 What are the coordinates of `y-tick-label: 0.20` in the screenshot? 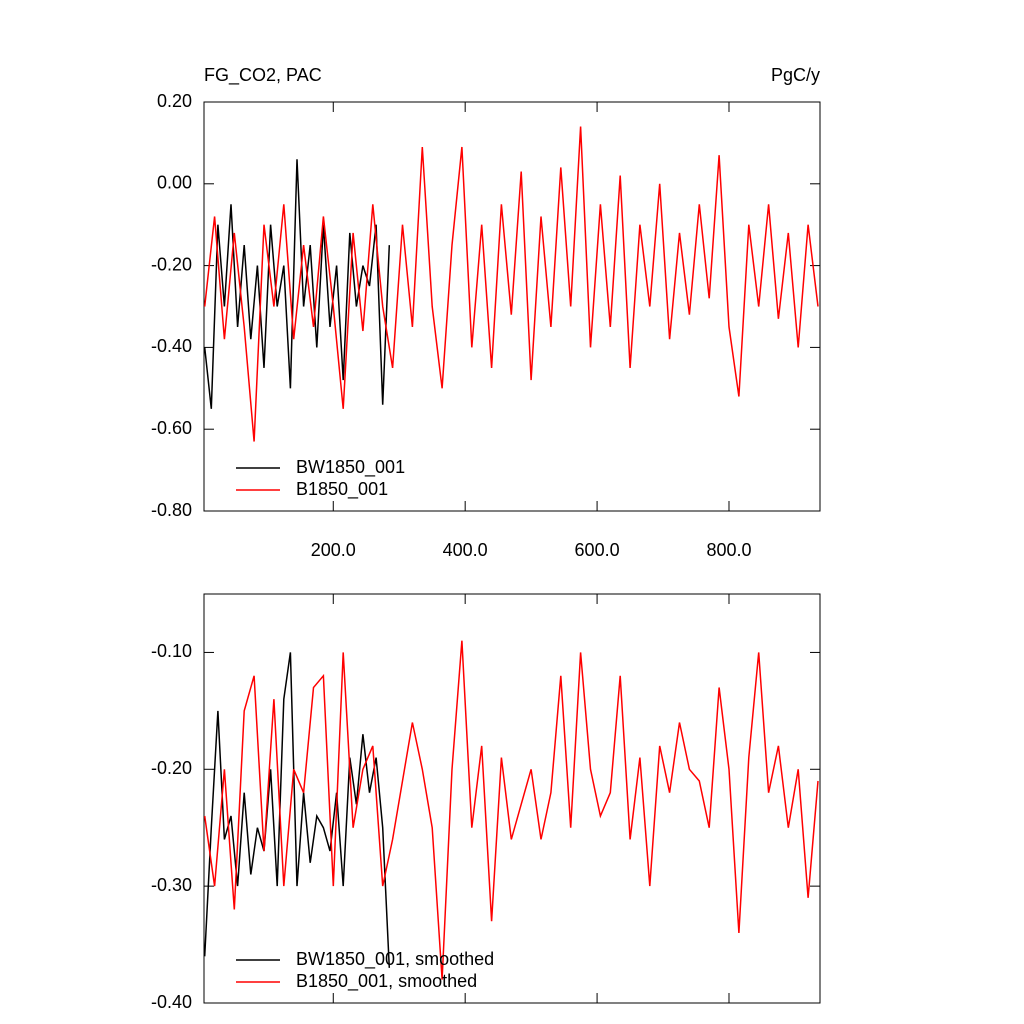 It's located at (174, 101).